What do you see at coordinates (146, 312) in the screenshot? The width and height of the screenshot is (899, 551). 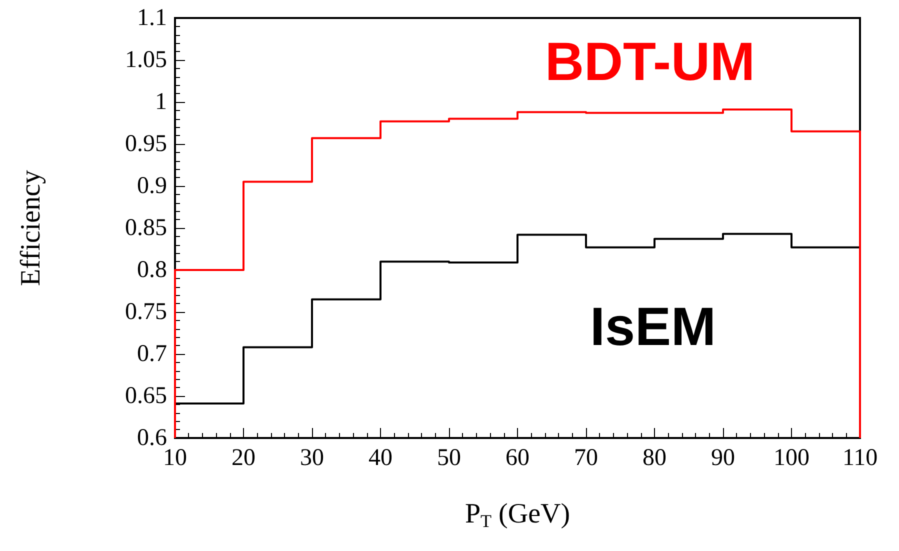 I see `y-tick-label: 0.75` at bounding box center [146, 312].